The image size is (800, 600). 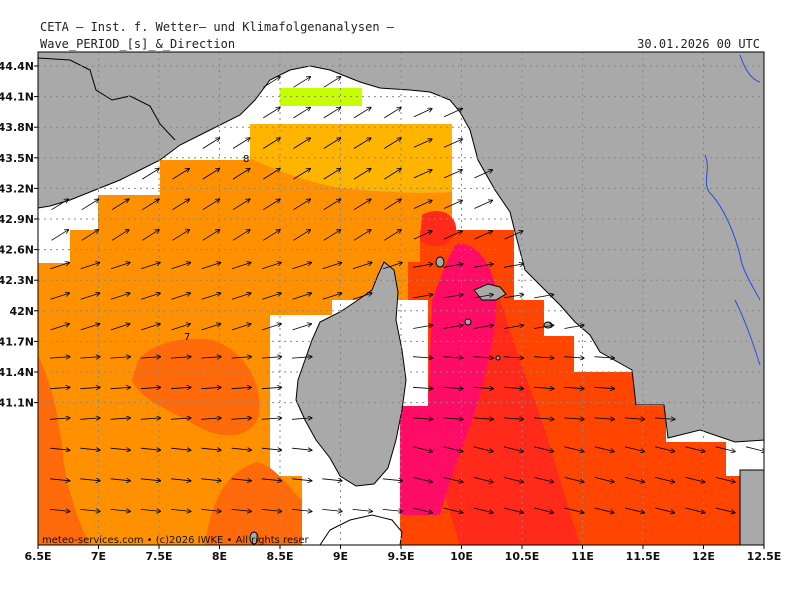 What do you see at coordinates (732, 227) in the screenshot?
I see `river-arno` at bounding box center [732, 227].